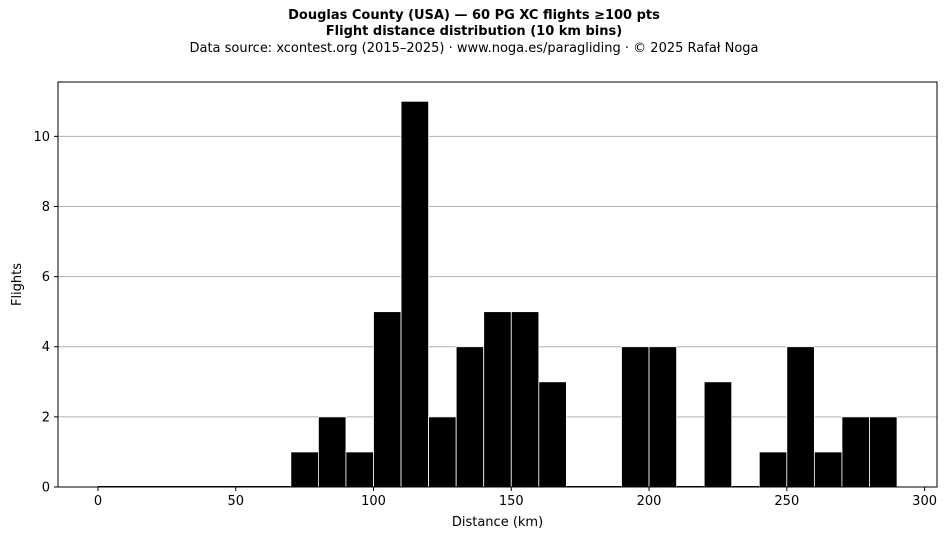 The height and width of the screenshot is (539, 948). What do you see at coordinates (46, 207) in the screenshot?
I see `y-tick-label-8: 8` at bounding box center [46, 207].